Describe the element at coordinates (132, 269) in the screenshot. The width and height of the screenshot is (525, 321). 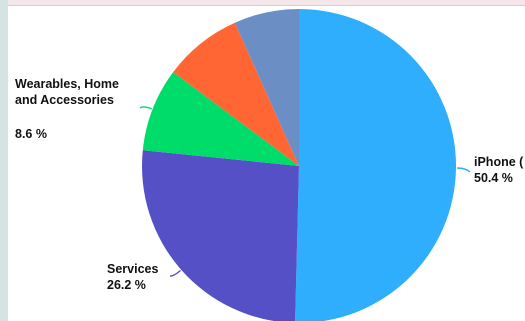
I see `slice-label-services: Services` at that location.